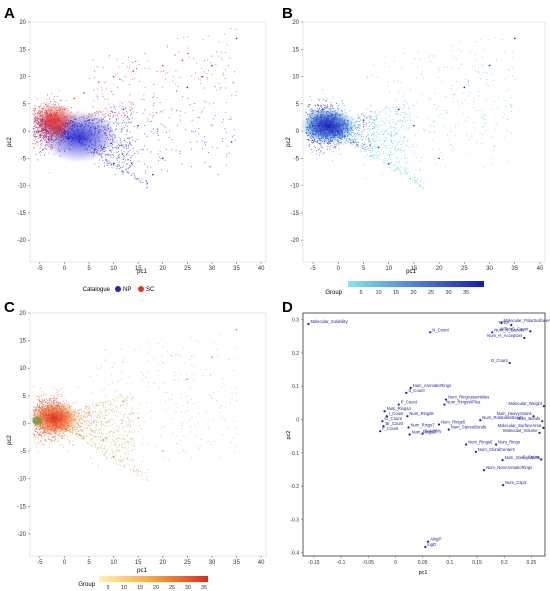  Describe the element at coordinates (65, 563) in the screenshot. I see `x-tick-label-c: 0` at that location.